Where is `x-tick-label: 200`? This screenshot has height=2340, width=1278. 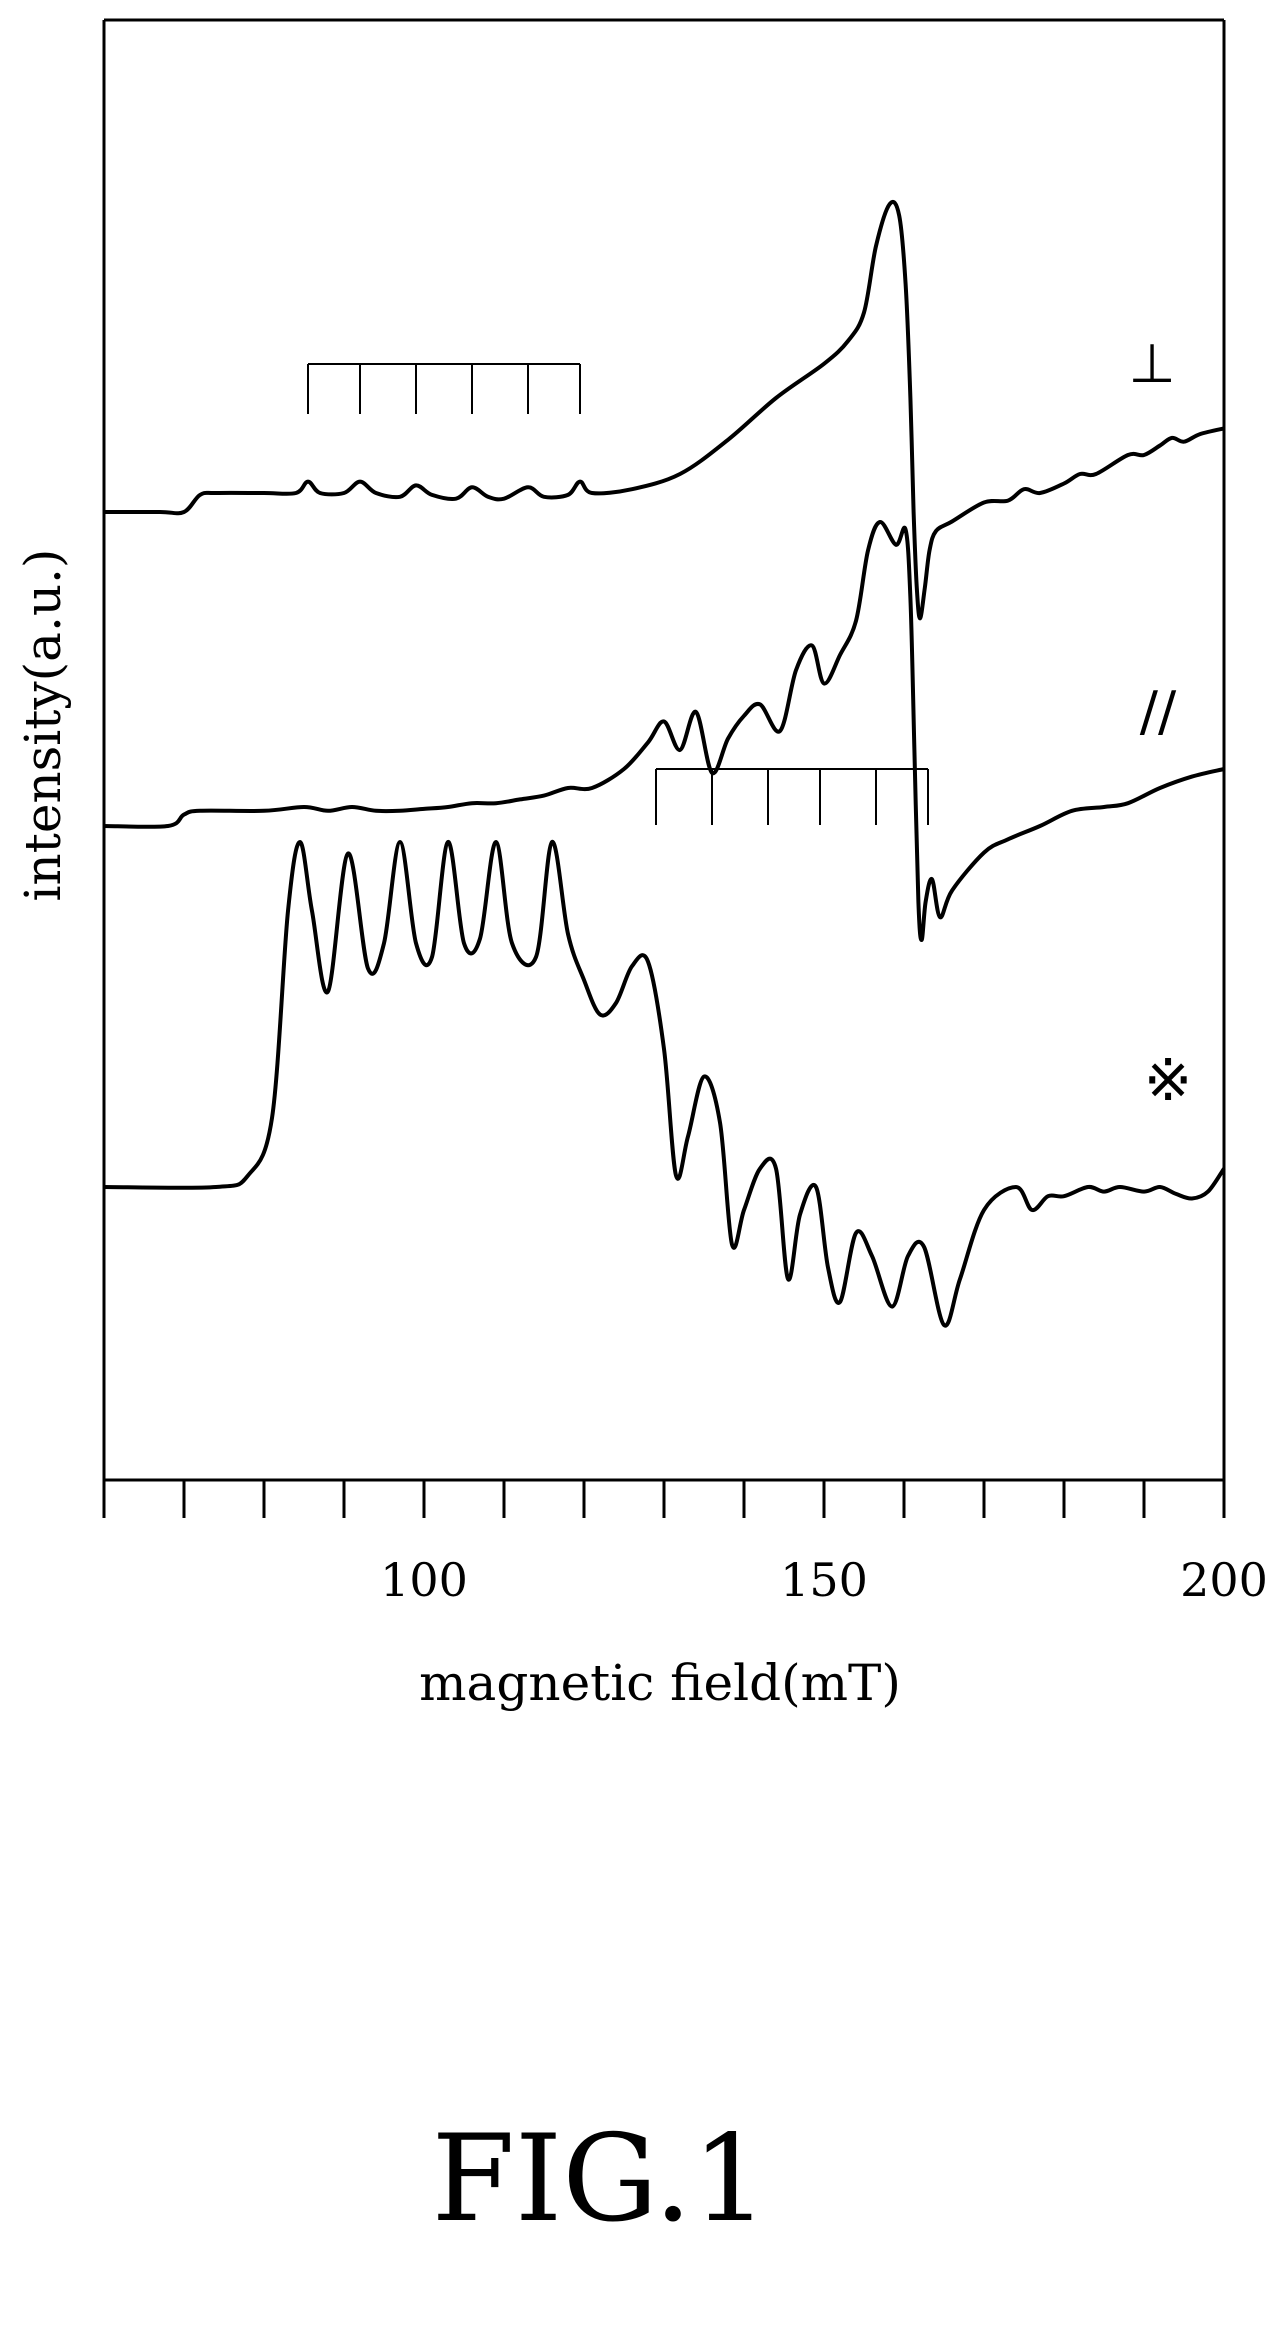 x-tick-label: 200 is located at coordinates (1224, 1580).